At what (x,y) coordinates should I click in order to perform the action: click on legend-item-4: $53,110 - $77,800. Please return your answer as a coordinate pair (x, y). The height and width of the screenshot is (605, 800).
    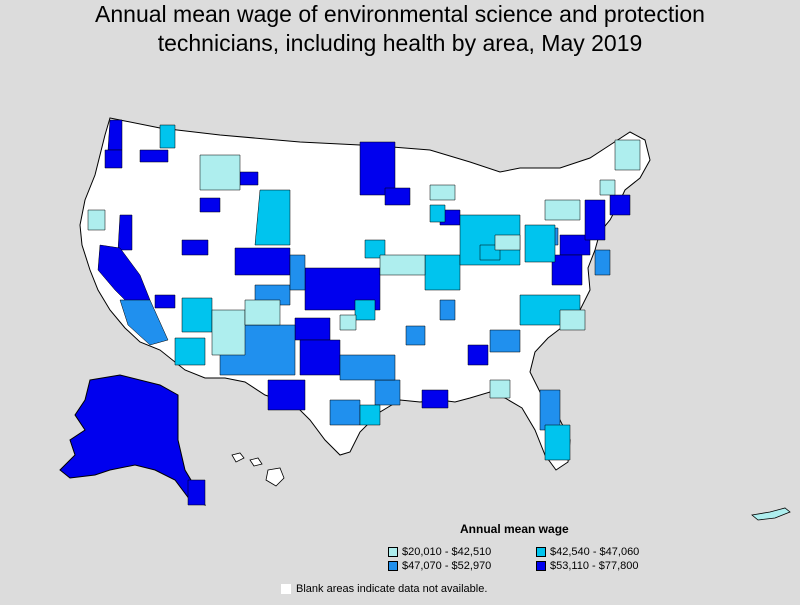
    Looking at the image, I should click on (587, 566).